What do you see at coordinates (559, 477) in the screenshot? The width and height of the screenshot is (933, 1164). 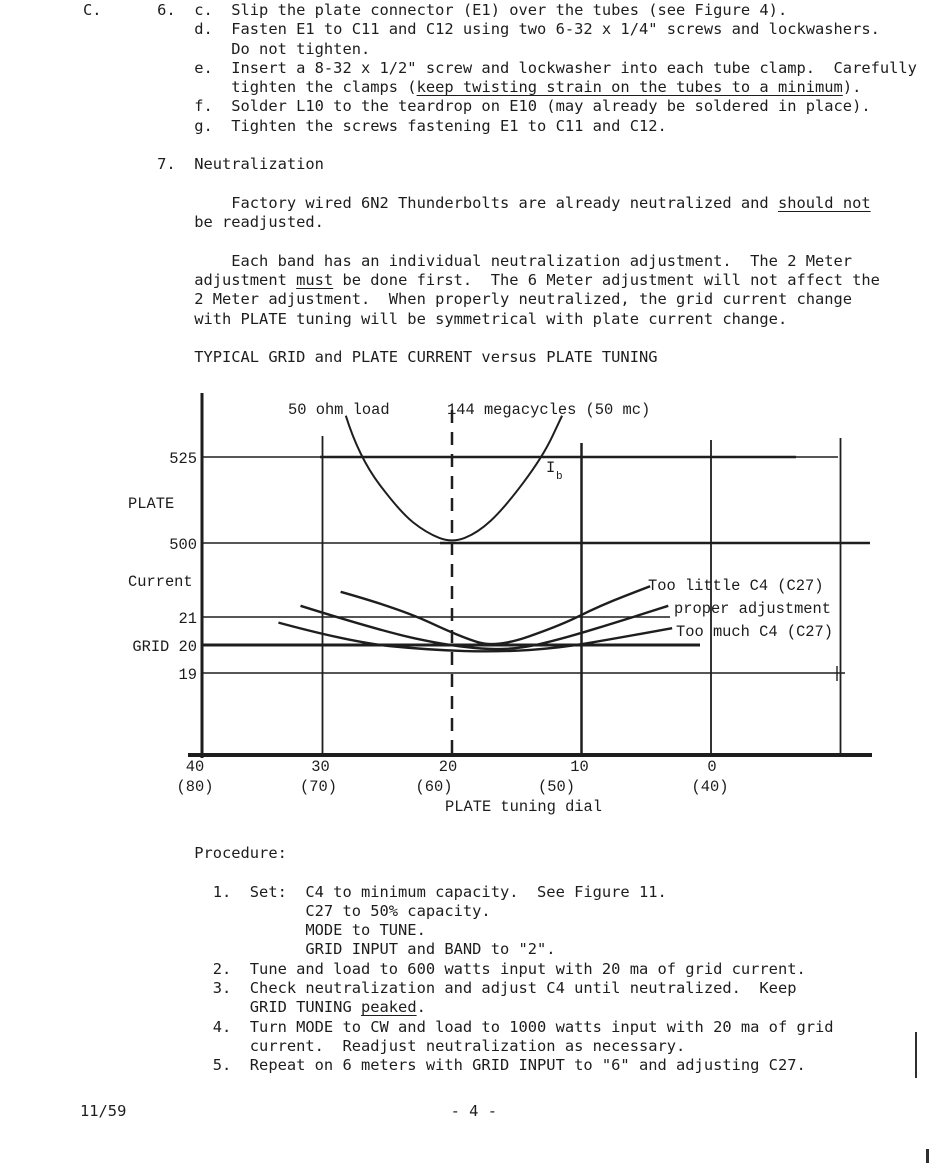 I see `plate-current-symbol-subscript: b` at bounding box center [559, 477].